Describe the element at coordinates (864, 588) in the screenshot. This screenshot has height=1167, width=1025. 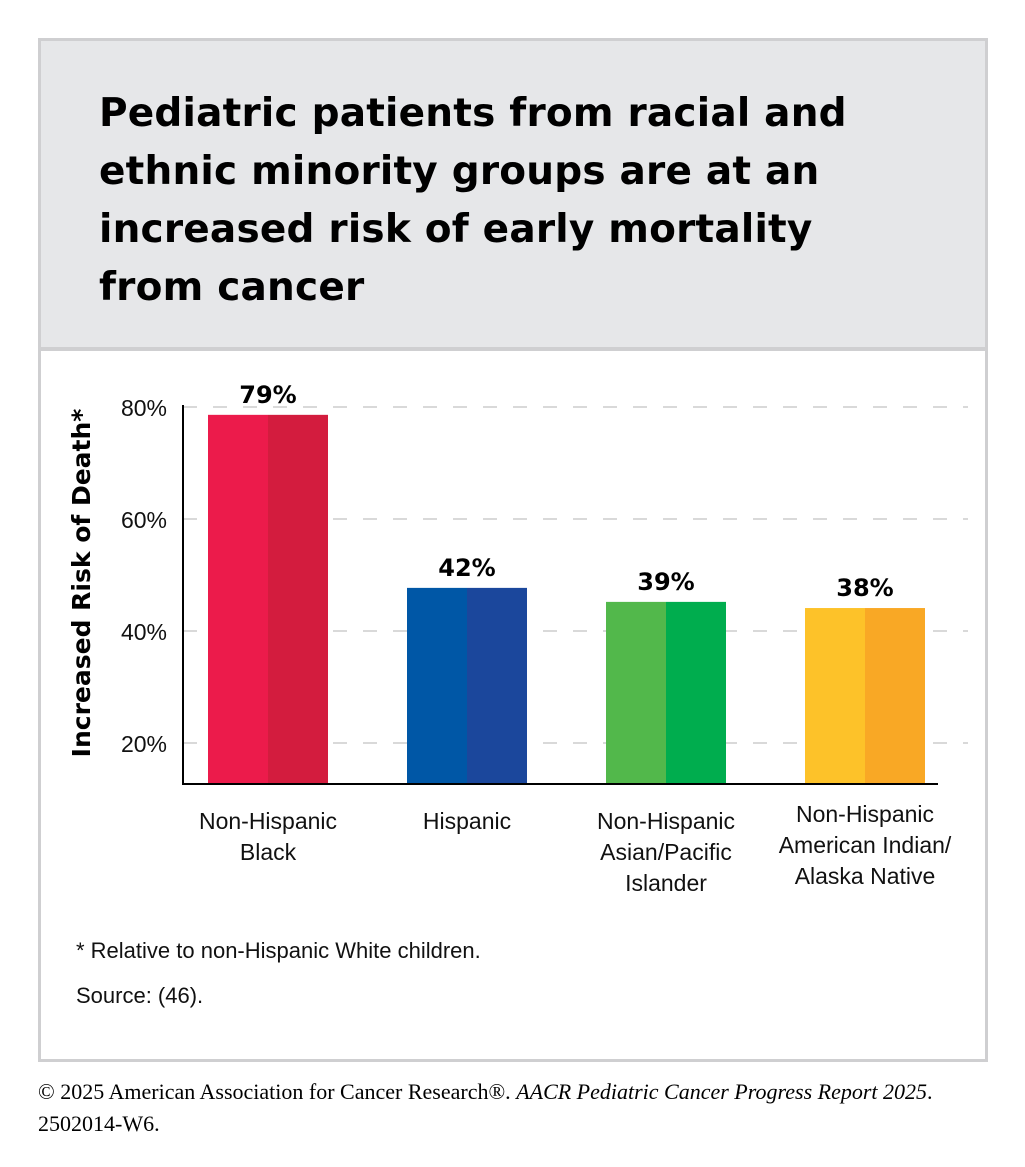
I see `data-label: 38%` at that location.